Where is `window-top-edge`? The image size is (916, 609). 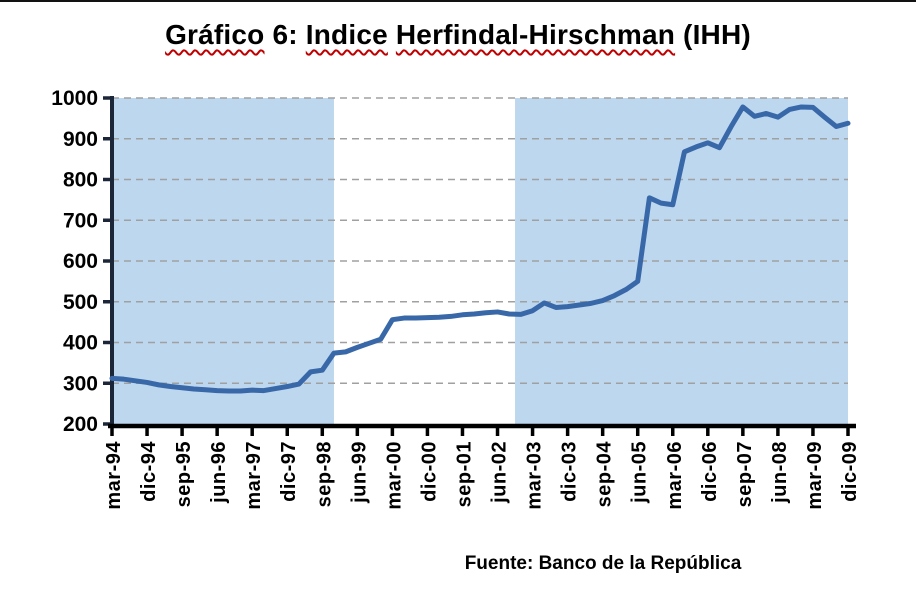
window-top-edge is located at coordinates (458, 1).